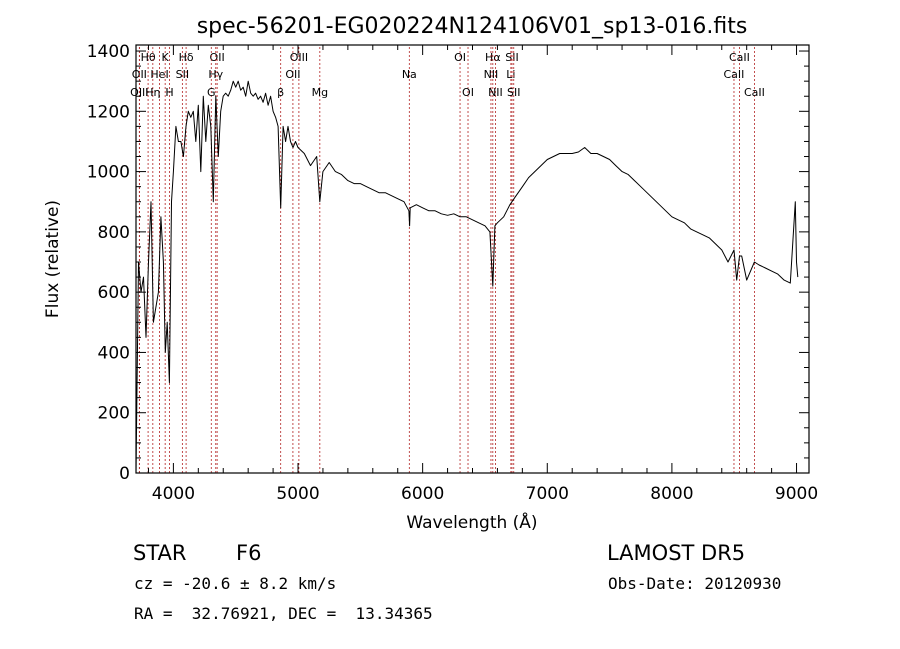  Describe the element at coordinates (235, 583) in the screenshot. I see `redshift-text: cz = -20.6 ± 8.2 km/s` at that location.